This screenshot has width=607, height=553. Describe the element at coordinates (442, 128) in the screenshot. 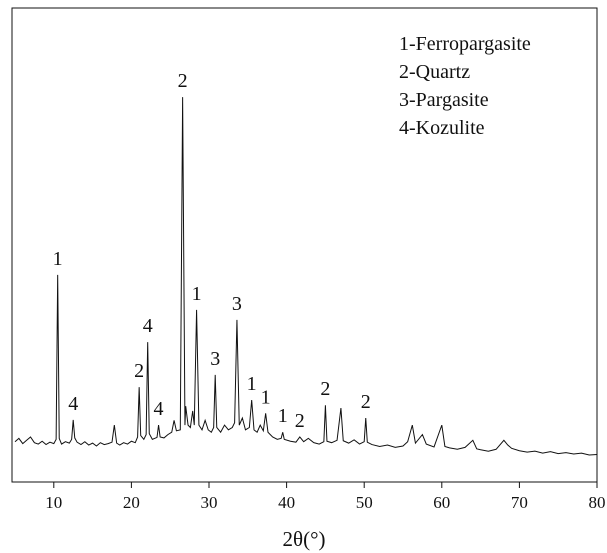

I see `legend-text: 4-Kozulite` at that location.